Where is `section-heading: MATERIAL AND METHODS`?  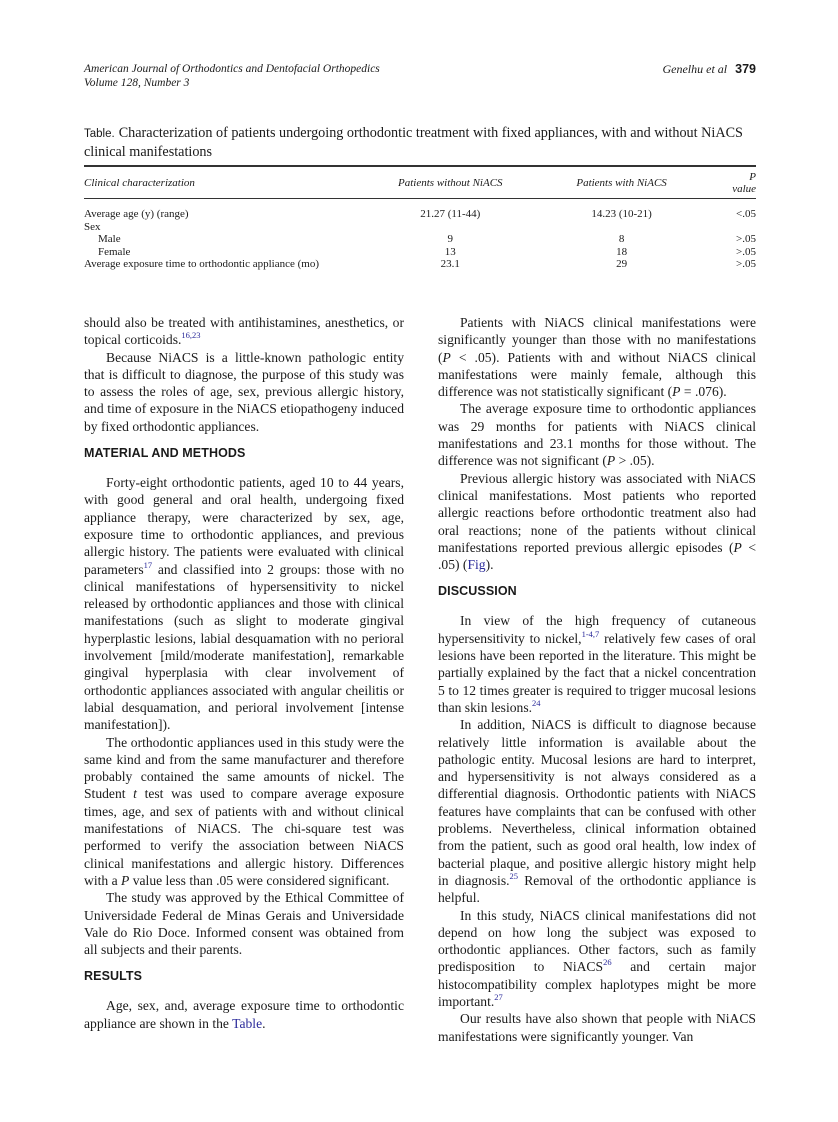 section-heading: MATERIAL AND METHODS is located at coordinates (165, 453).